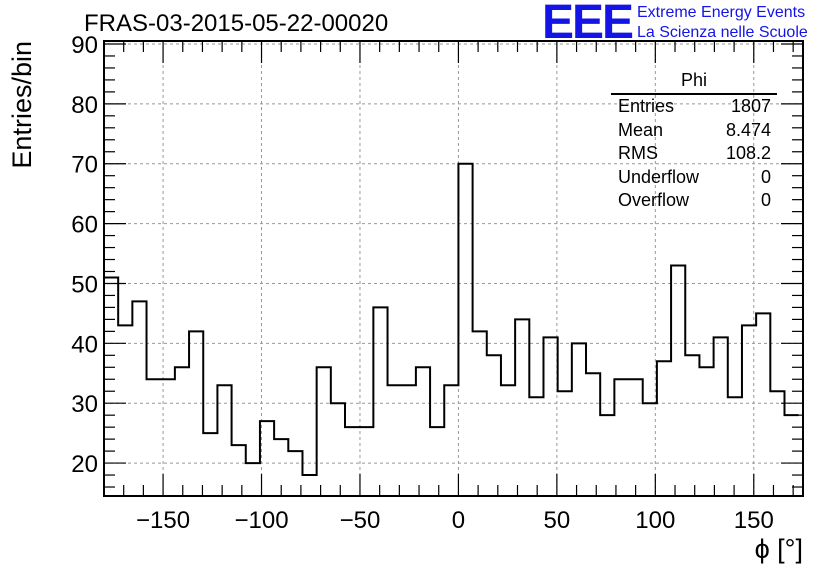  What do you see at coordinates (84, 404) in the screenshot?
I see `y-tick-label: 30` at bounding box center [84, 404].